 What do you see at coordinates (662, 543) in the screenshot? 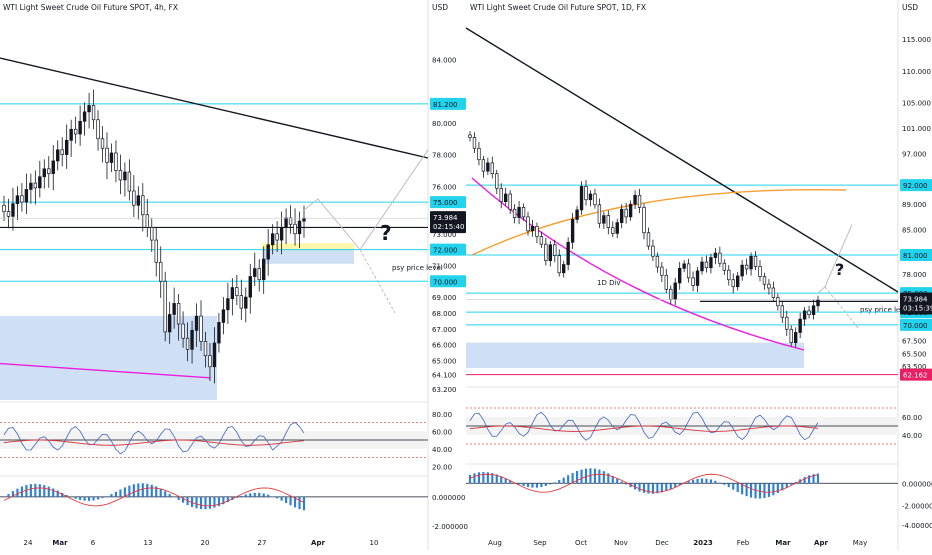
I see `x-tick-label: Dec` at bounding box center [662, 543].